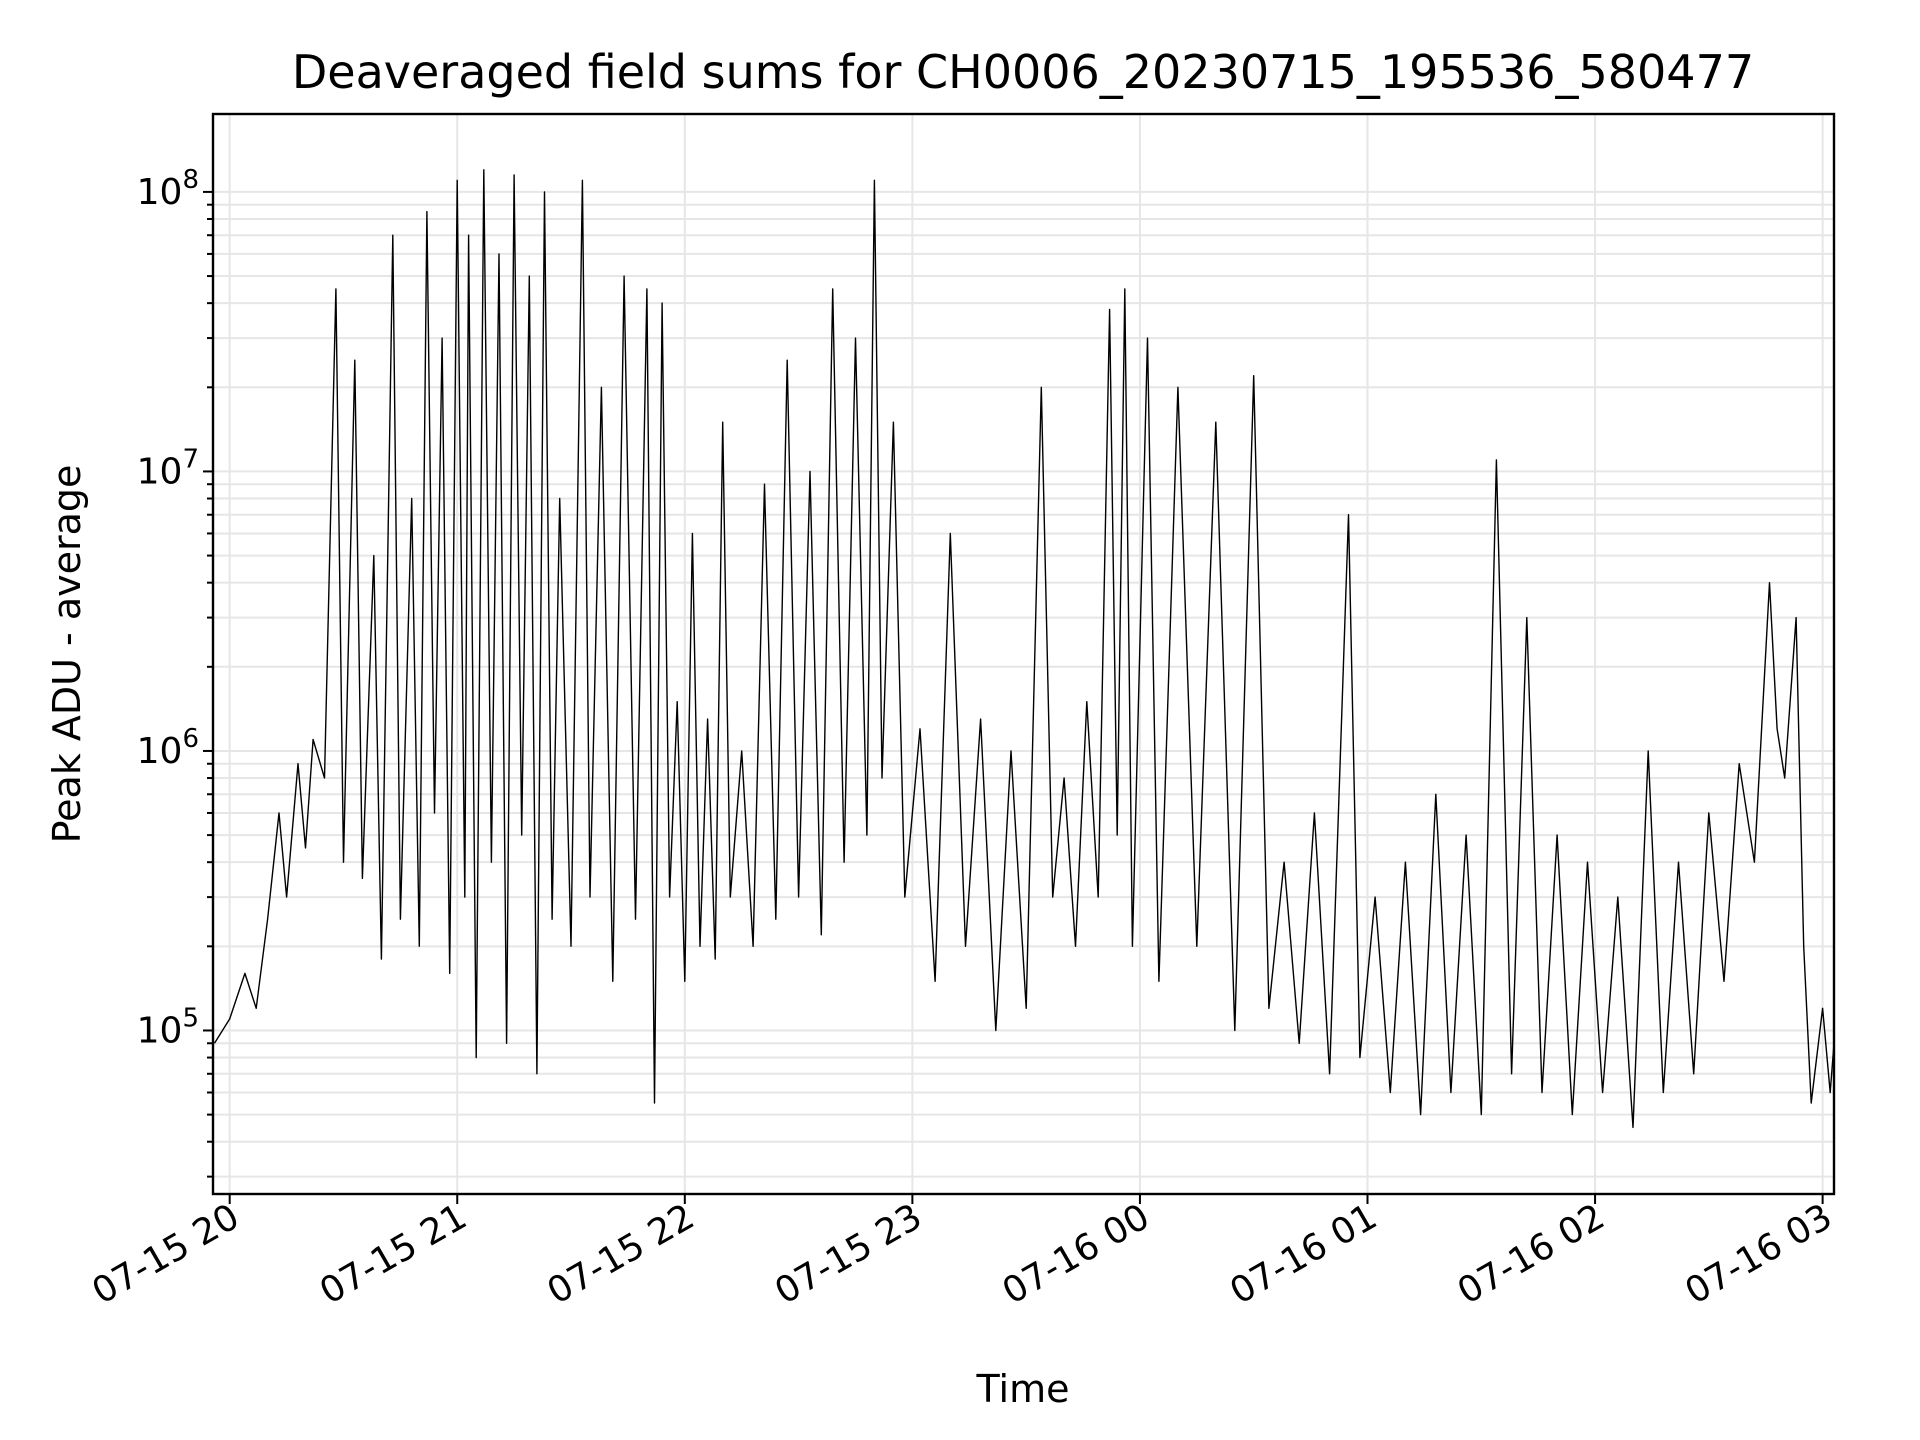 This screenshot has width=1920, height=1440. Describe the element at coordinates (166, 1254) in the screenshot. I see `x-tick-label: 07-15 20` at that location.